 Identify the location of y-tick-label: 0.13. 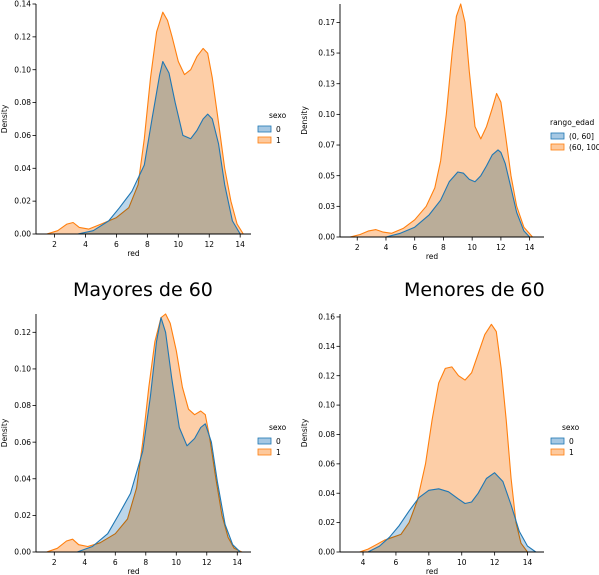
(326, 83).